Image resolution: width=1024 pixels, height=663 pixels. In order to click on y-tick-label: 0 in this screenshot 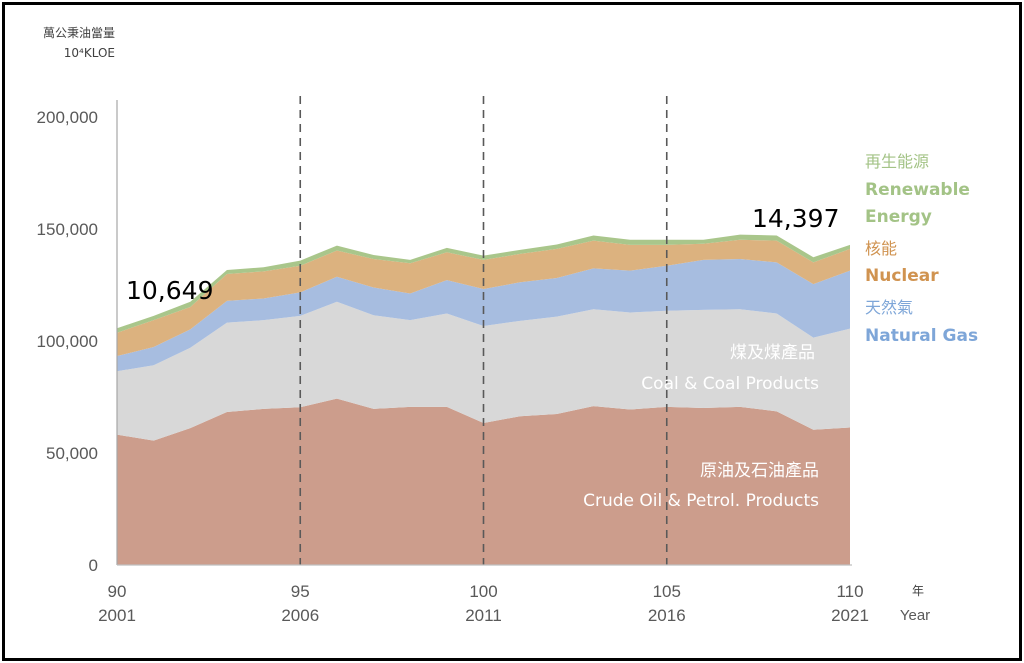, I will do `click(93, 565)`.